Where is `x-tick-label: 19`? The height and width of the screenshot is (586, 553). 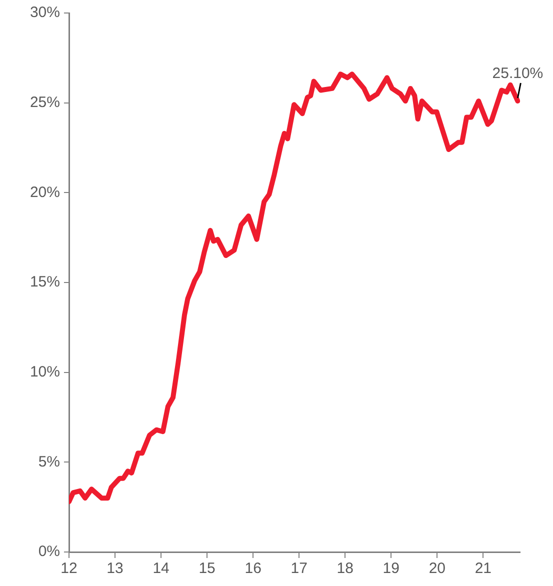
x-tick-label: 19 is located at coordinates (391, 569).